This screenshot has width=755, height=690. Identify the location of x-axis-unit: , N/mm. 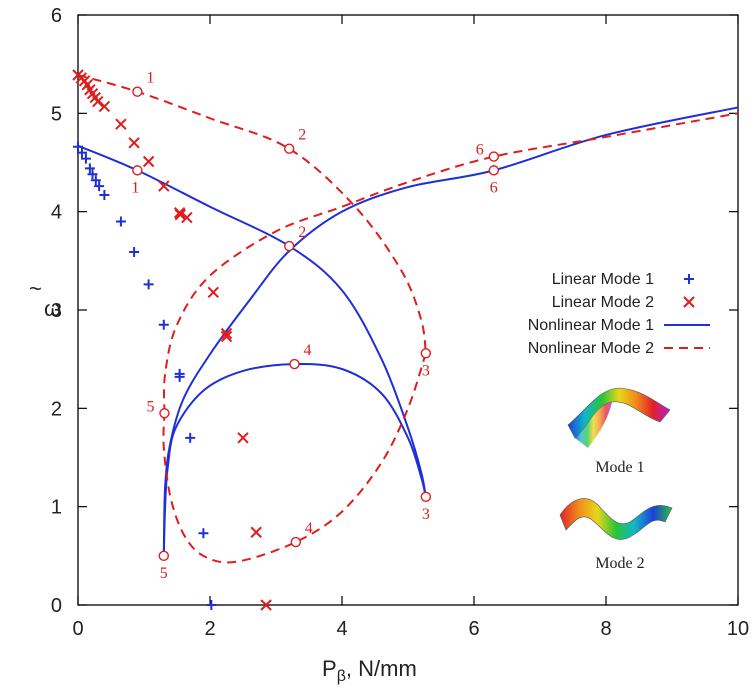
(381, 668).